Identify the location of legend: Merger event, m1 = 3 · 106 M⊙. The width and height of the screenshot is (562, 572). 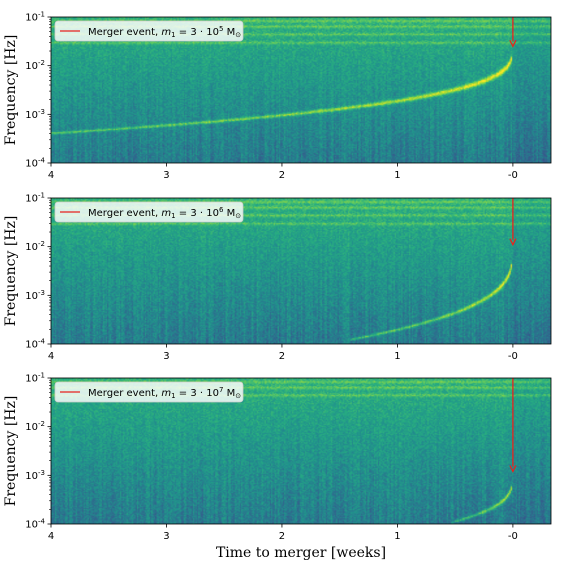
(149, 212).